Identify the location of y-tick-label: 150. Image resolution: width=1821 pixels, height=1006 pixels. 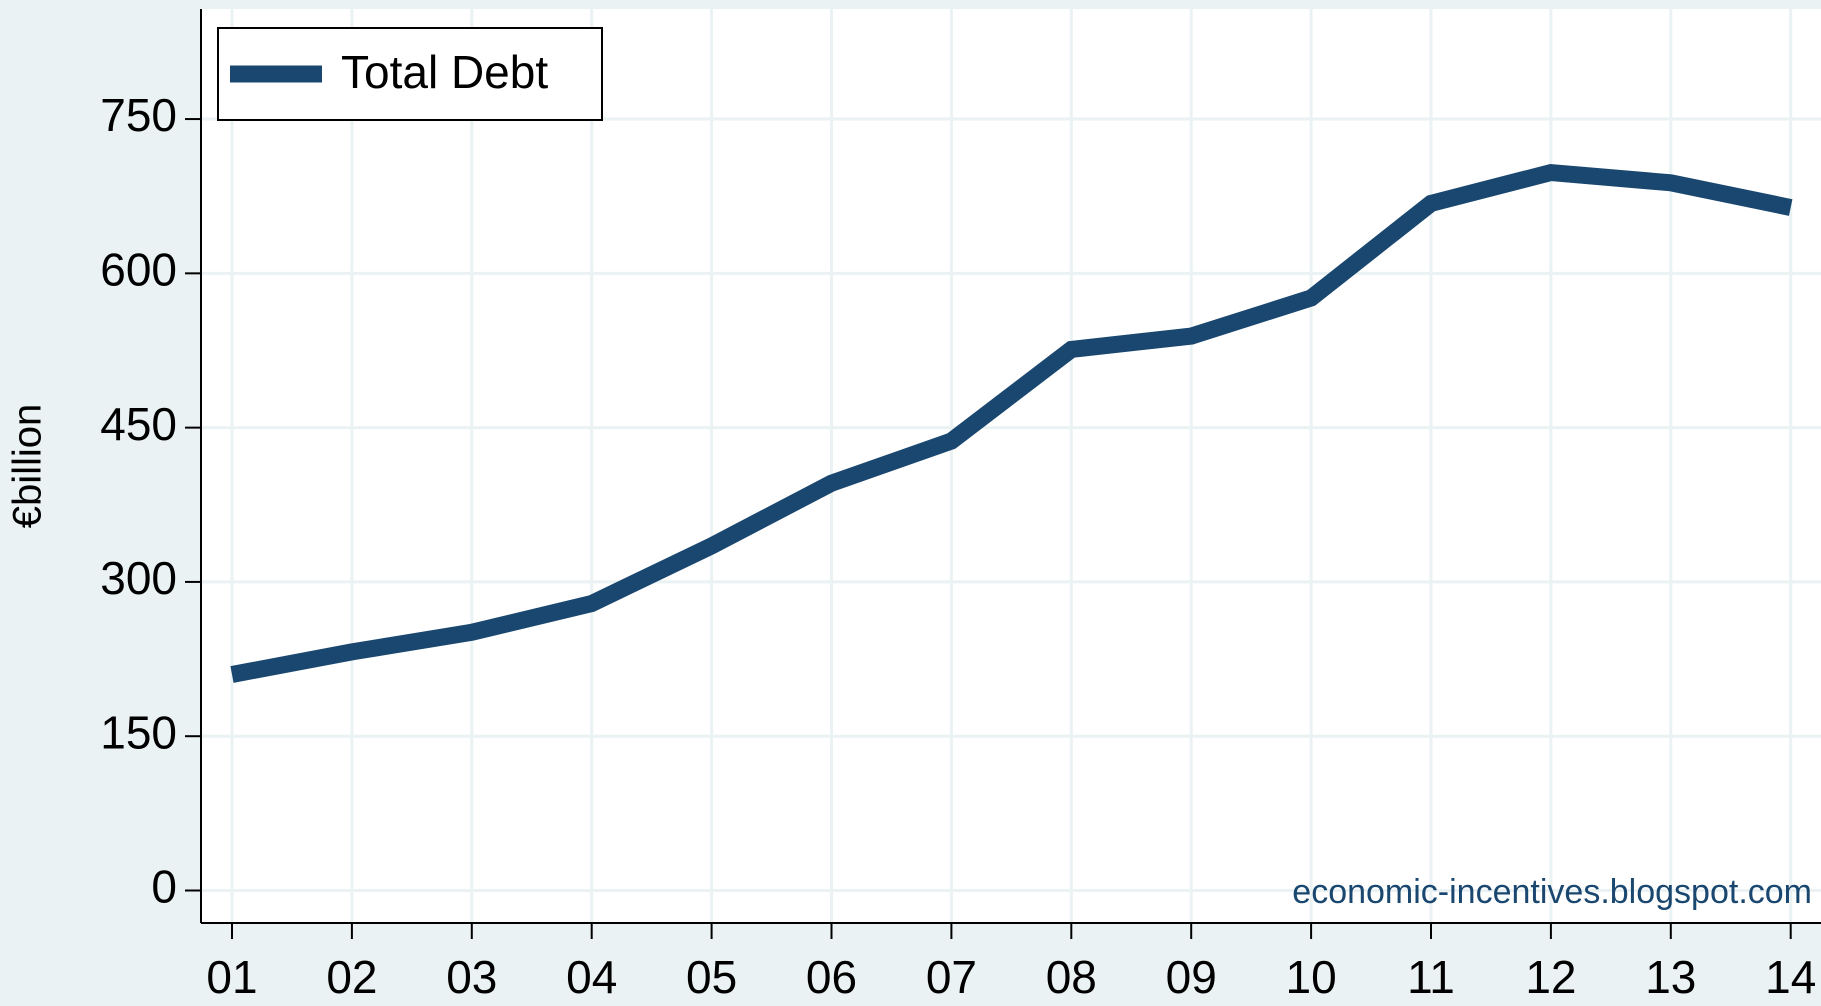
(138, 732).